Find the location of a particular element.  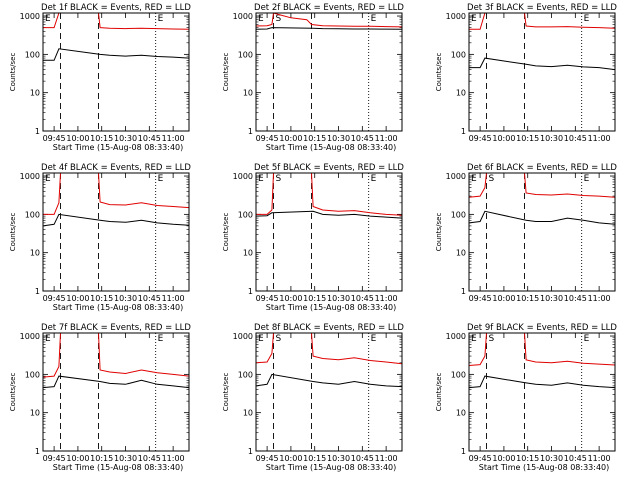

panel-title: Det 6f BLACK = Events, RED = LLD is located at coordinates (542, 168).